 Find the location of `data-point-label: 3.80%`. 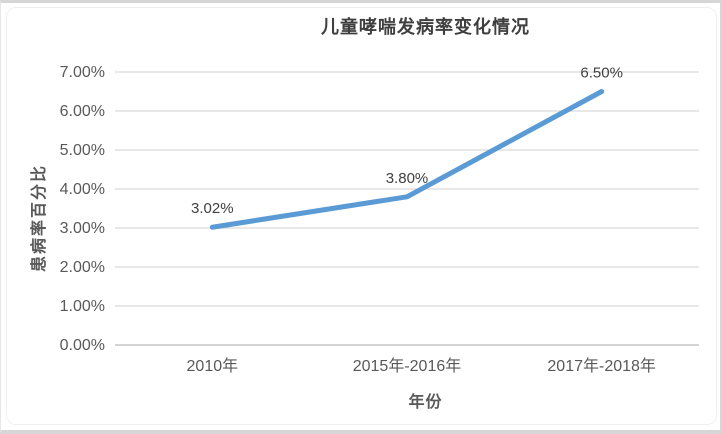

data-point-label: 3.80% is located at coordinates (407, 178).